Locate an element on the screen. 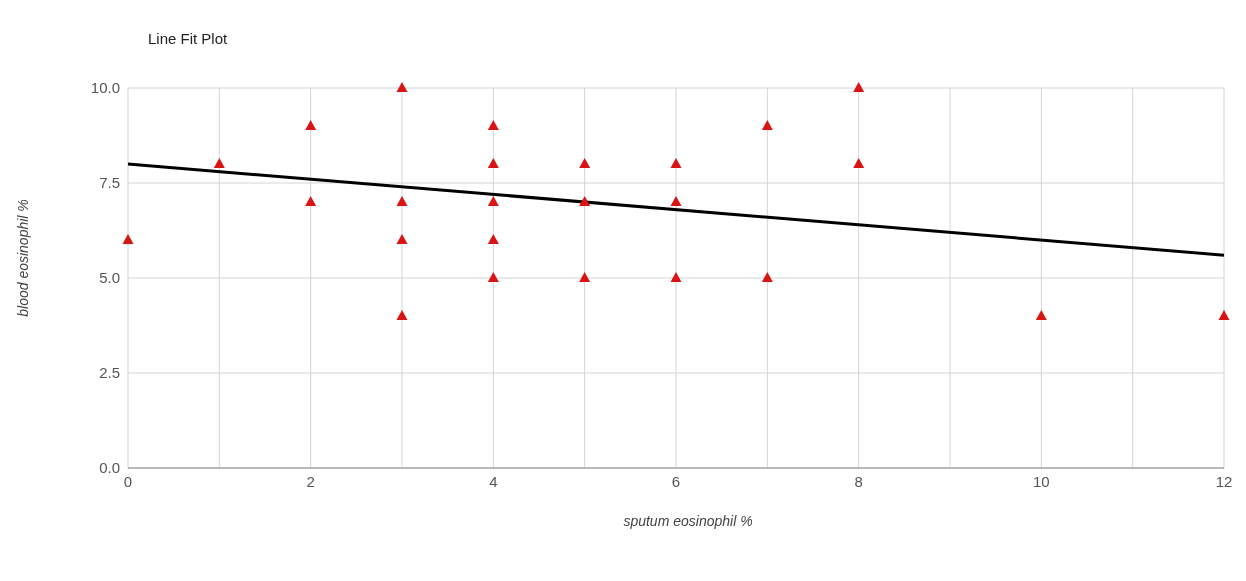 This screenshot has height=581, width=1246. x-axis-title: sputum eosinophil % is located at coordinates (688, 521).